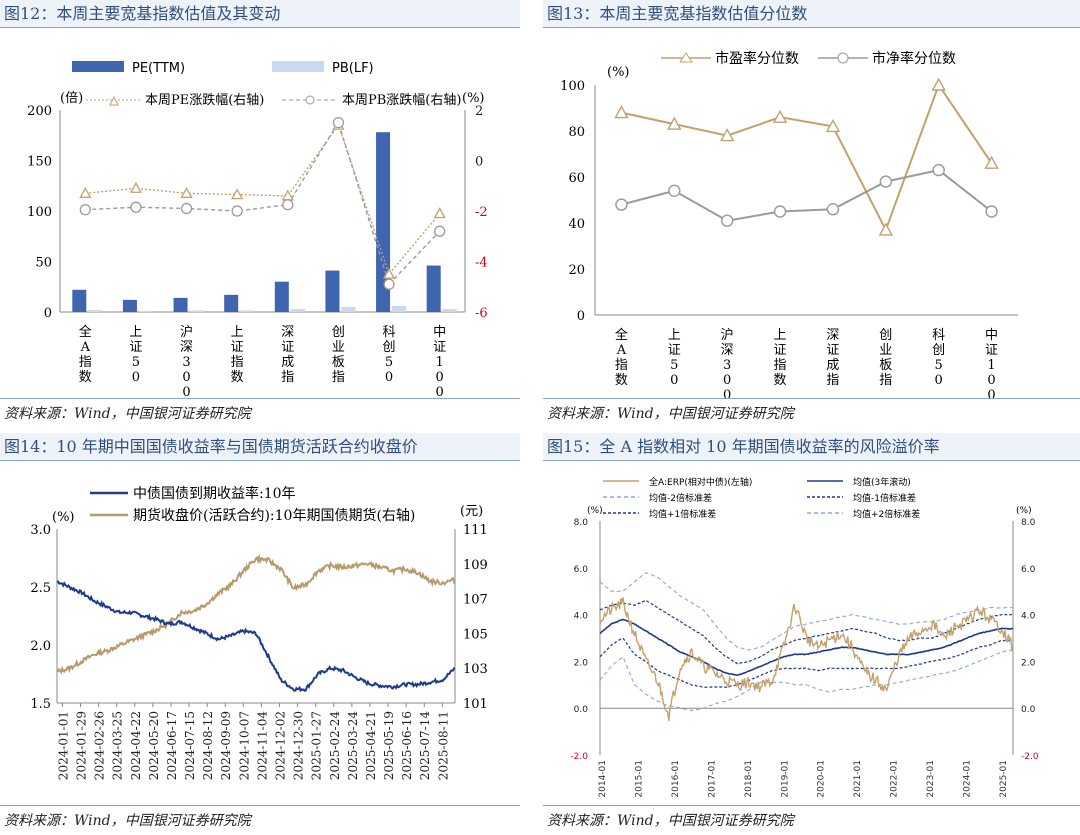 The image size is (1080, 835). What do you see at coordinates (401, 100) in the screenshot?
I see `legend-label-pb-change: 本周PB涨跌幅(右轴)` at bounding box center [401, 100].